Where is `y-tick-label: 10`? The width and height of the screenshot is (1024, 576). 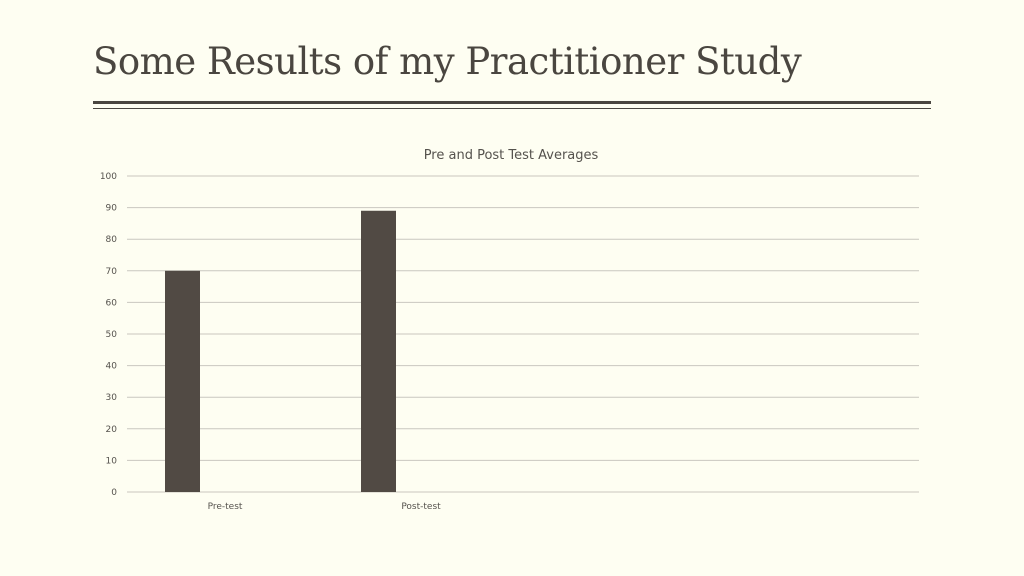 y-tick-label: 10 is located at coordinates (112, 461).